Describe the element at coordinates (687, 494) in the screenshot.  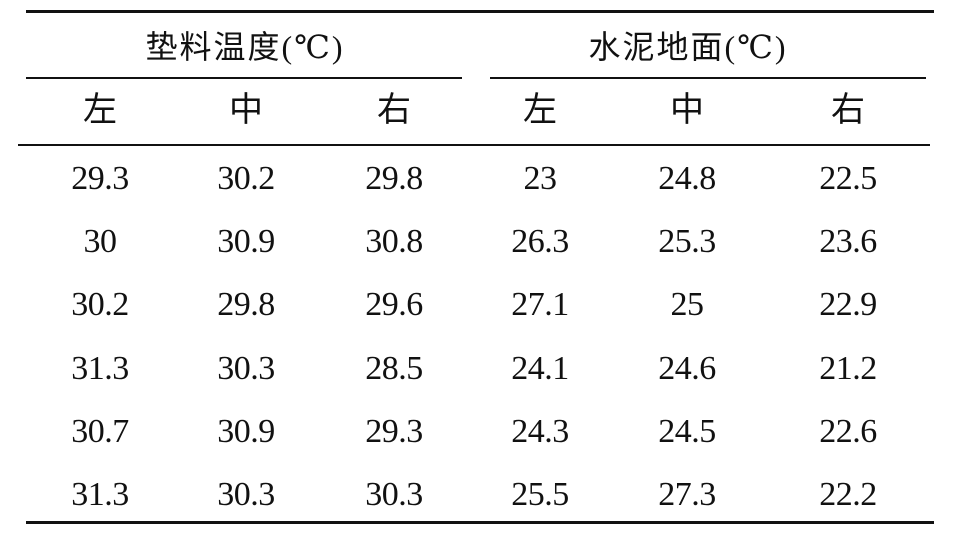
I see `table-cell: 27.3` at that location.